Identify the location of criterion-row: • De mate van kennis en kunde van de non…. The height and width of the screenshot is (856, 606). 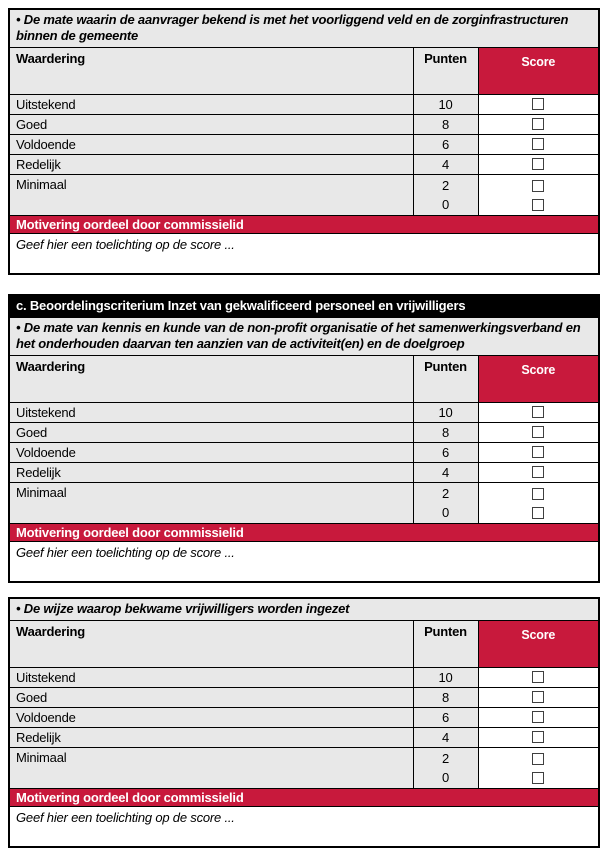
(304, 336).